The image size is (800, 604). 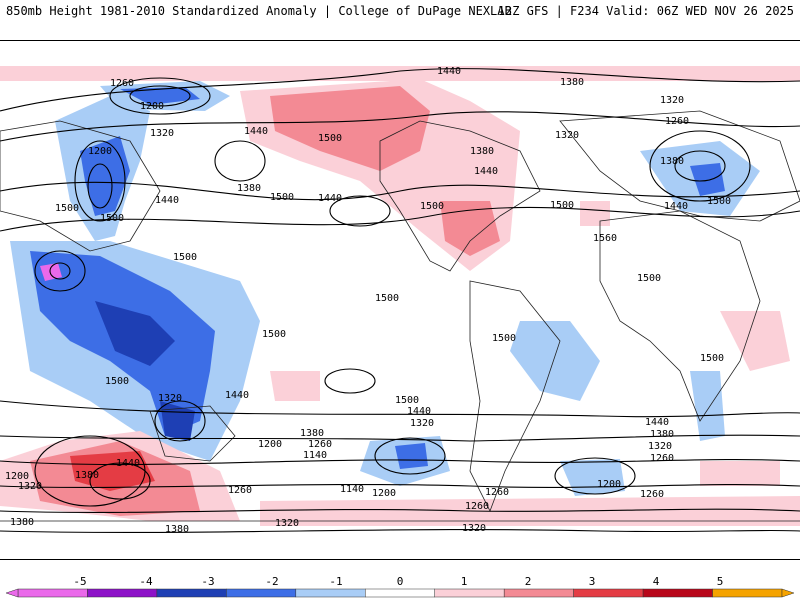 What do you see at coordinates (146, 581) in the screenshot?
I see `colorbar-tick: -4` at bounding box center [146, 581].